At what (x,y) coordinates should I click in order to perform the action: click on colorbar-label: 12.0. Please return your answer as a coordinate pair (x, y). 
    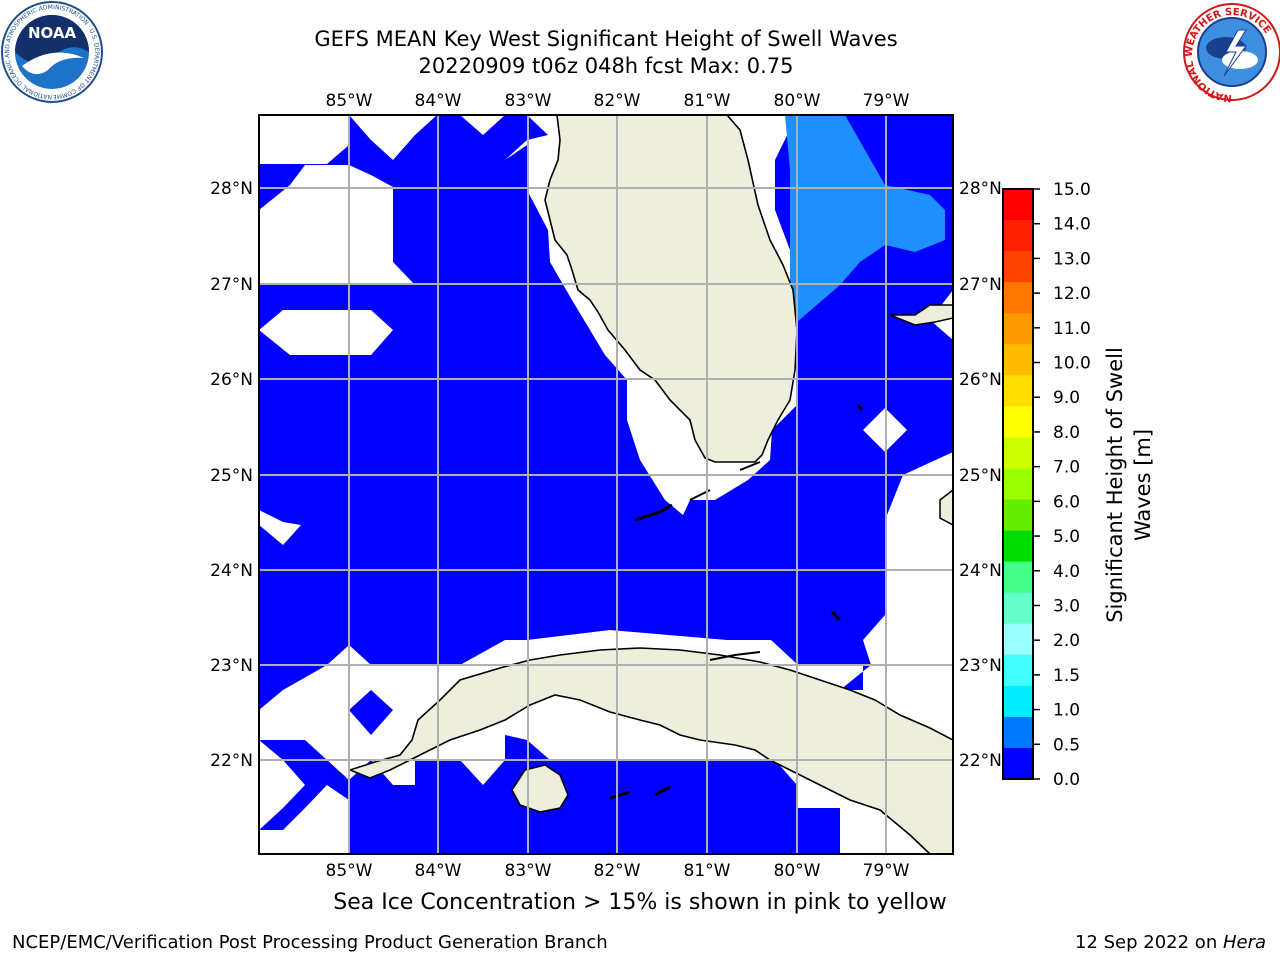
    Looking at the image, I should click on (1072, 294).